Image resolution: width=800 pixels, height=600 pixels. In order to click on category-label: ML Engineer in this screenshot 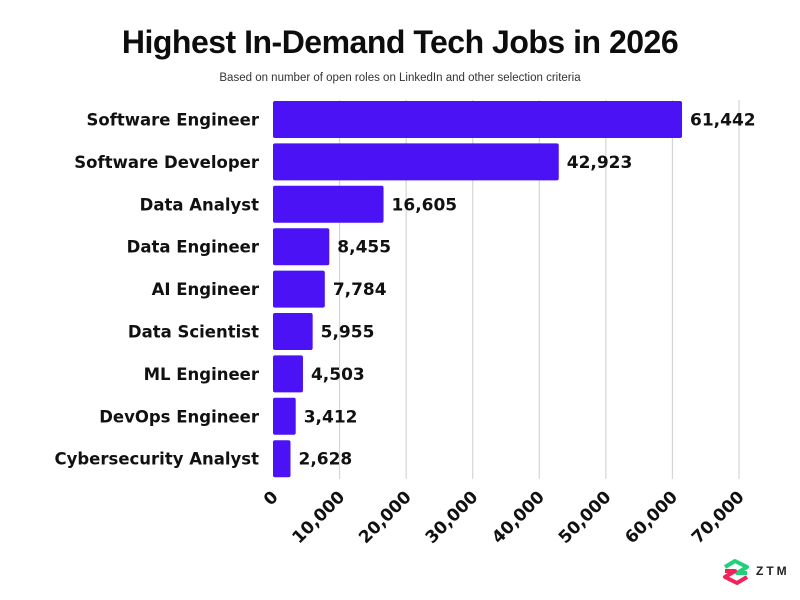, I will do `click(202, 374)`.